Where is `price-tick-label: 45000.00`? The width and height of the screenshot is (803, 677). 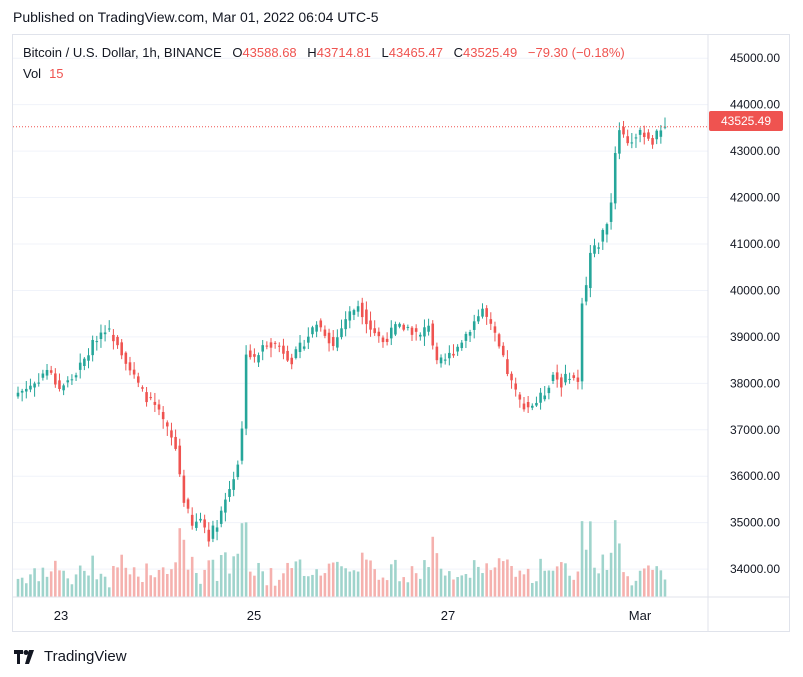
price-tick-label: 45000.00 is located at coordinates (755, 58).